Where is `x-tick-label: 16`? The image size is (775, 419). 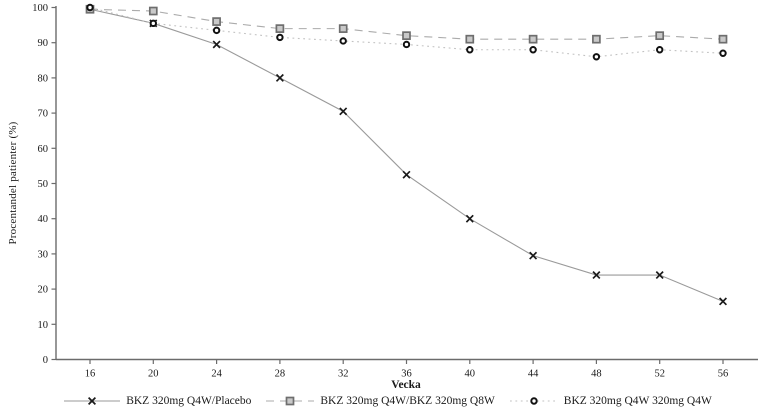
x-tick-label: 16 is located at coordinates (90, 374).